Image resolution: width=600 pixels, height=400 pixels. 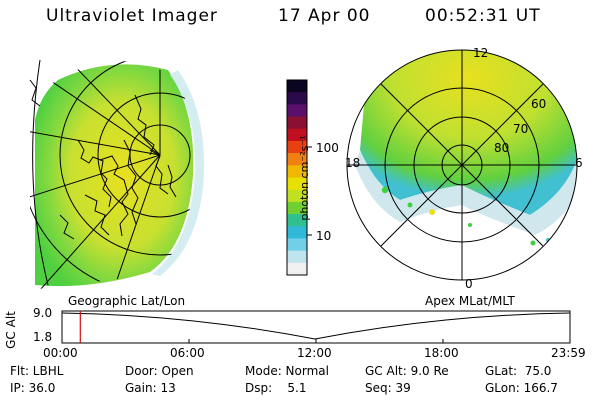 What do you see at coordinates (276, 388) in the screenshot?
I see `info-dsp: Dsp: 5.1` at bounding box center [276, 388].